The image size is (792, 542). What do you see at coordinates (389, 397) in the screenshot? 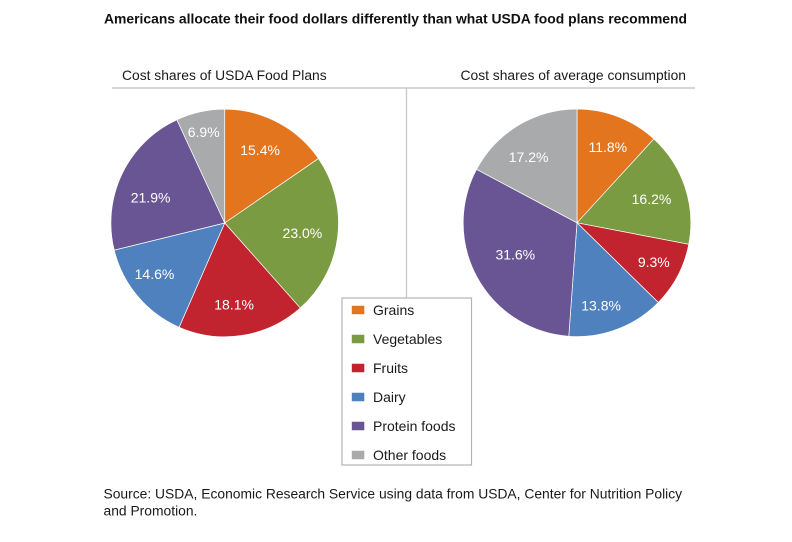
I see `svg-text: Dairy` at bounding box center [389, 397].